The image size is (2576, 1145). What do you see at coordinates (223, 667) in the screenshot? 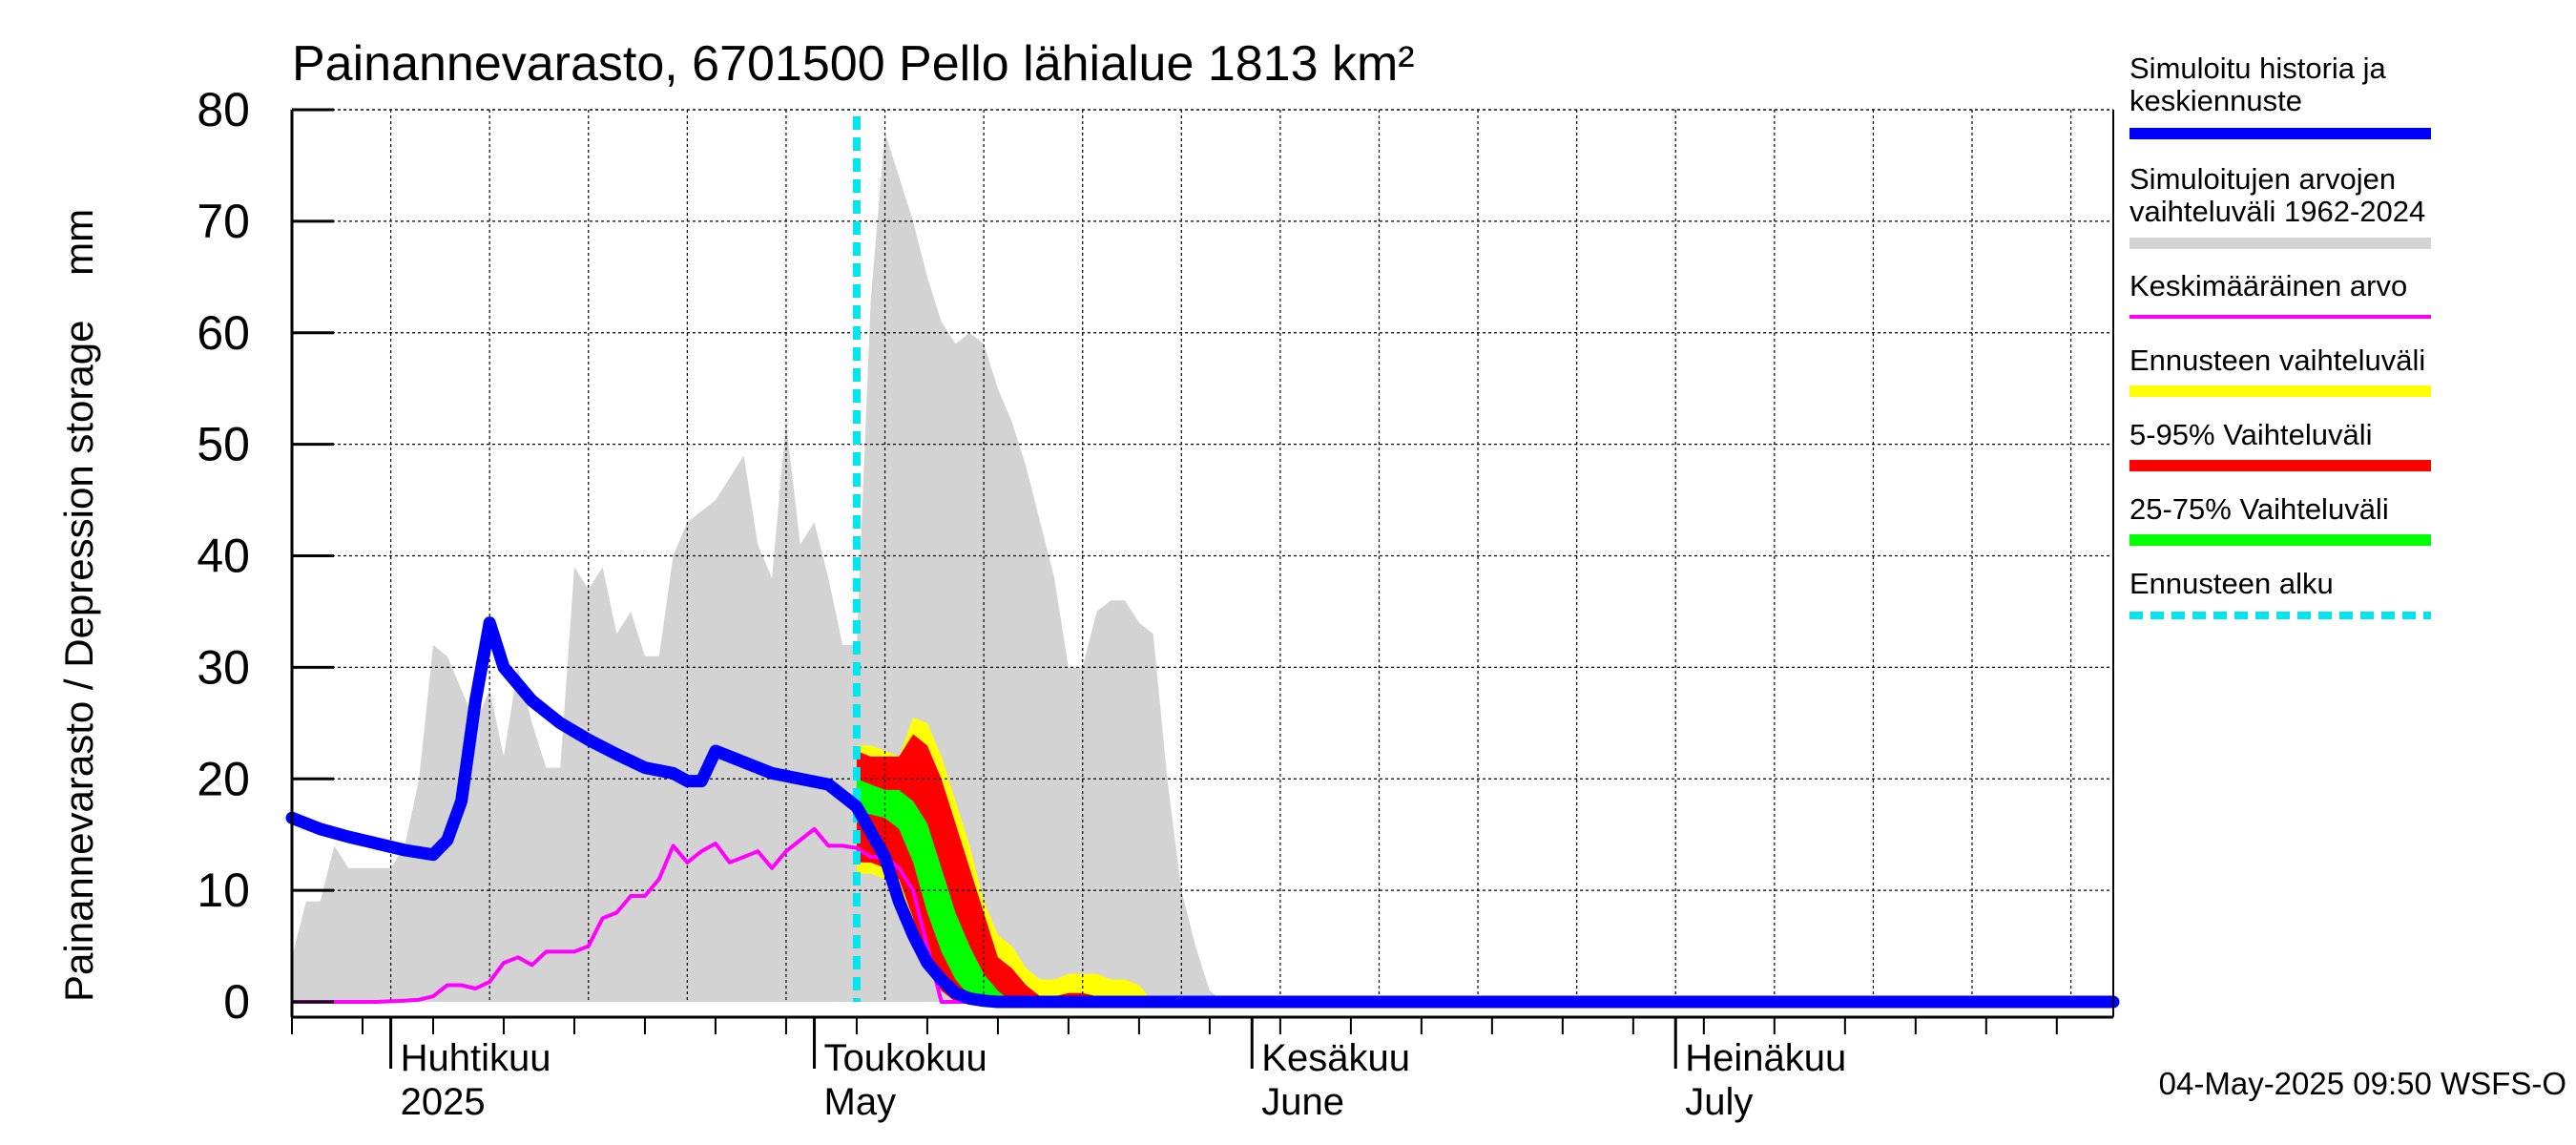
I see `y-tick-label: 30` at bounding box center [223, 667].